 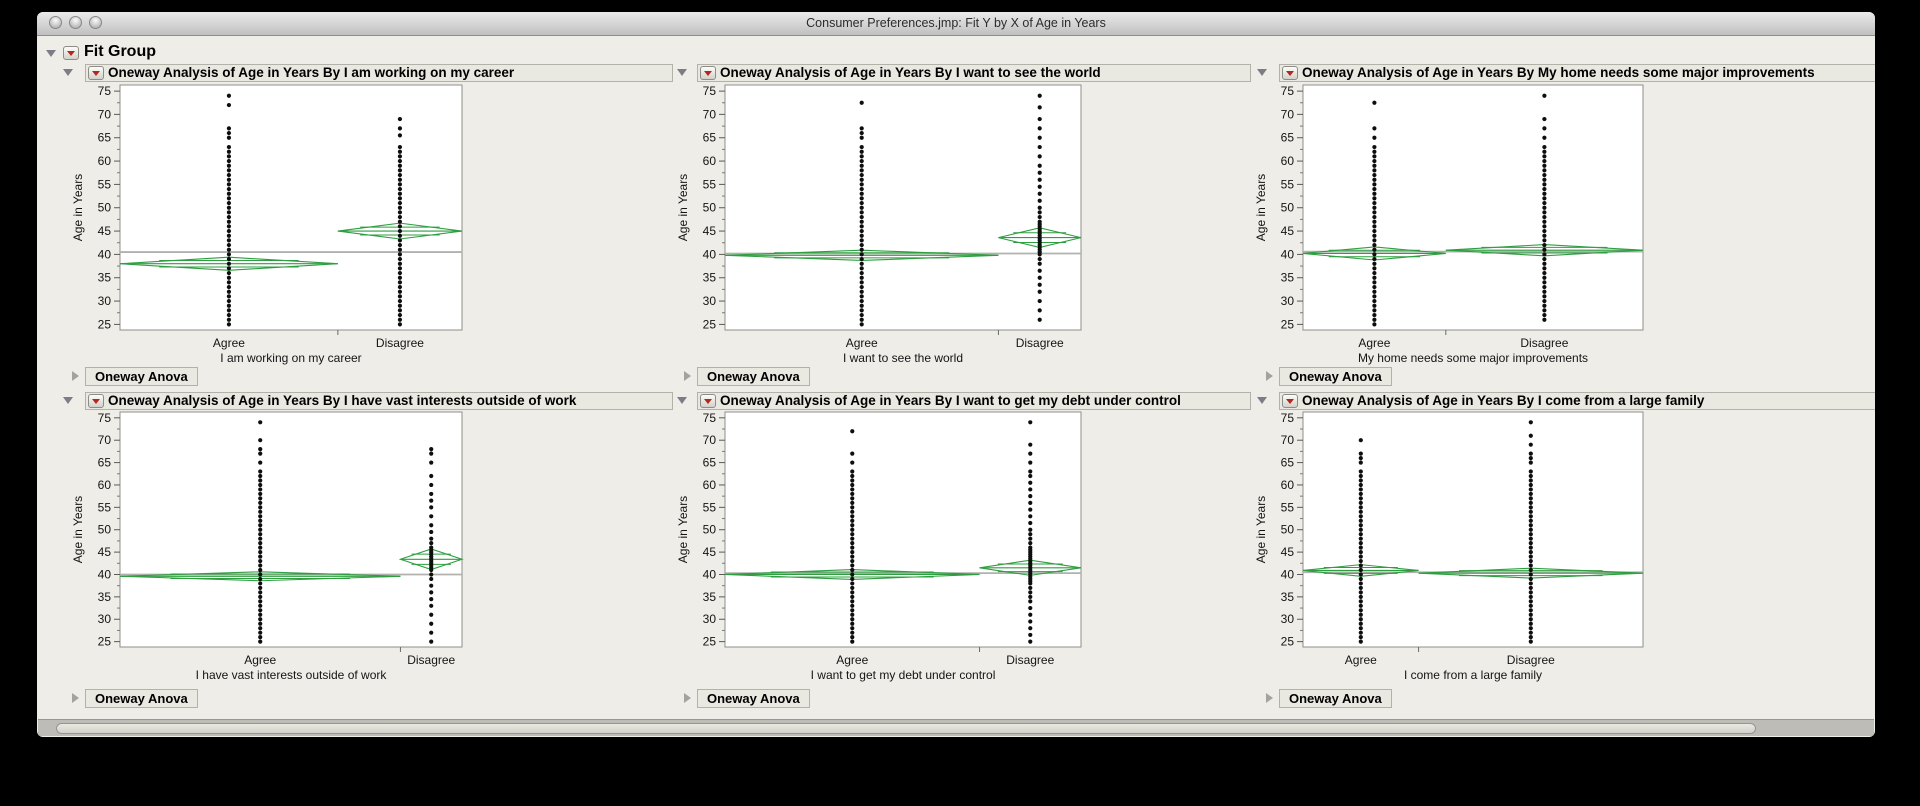 I want to click on horizontal-scrollbar-track, so click(x=956, y=727).